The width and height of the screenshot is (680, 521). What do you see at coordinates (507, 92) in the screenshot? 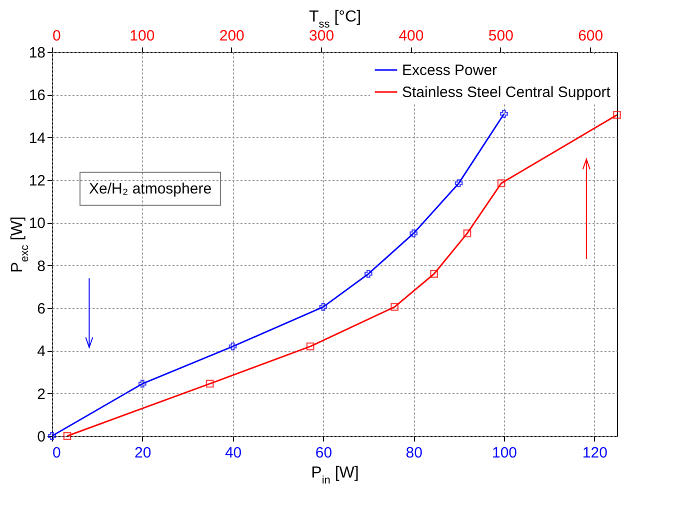
I see `legend-label: Stainless Steel Central Support` at bounding box center [507, 92].